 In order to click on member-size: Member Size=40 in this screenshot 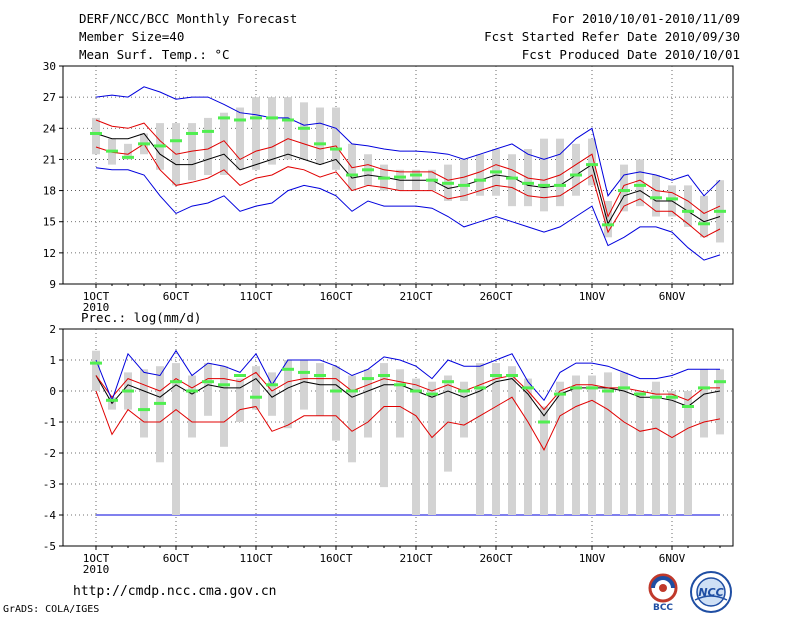, I will do `click(132, 36)`.